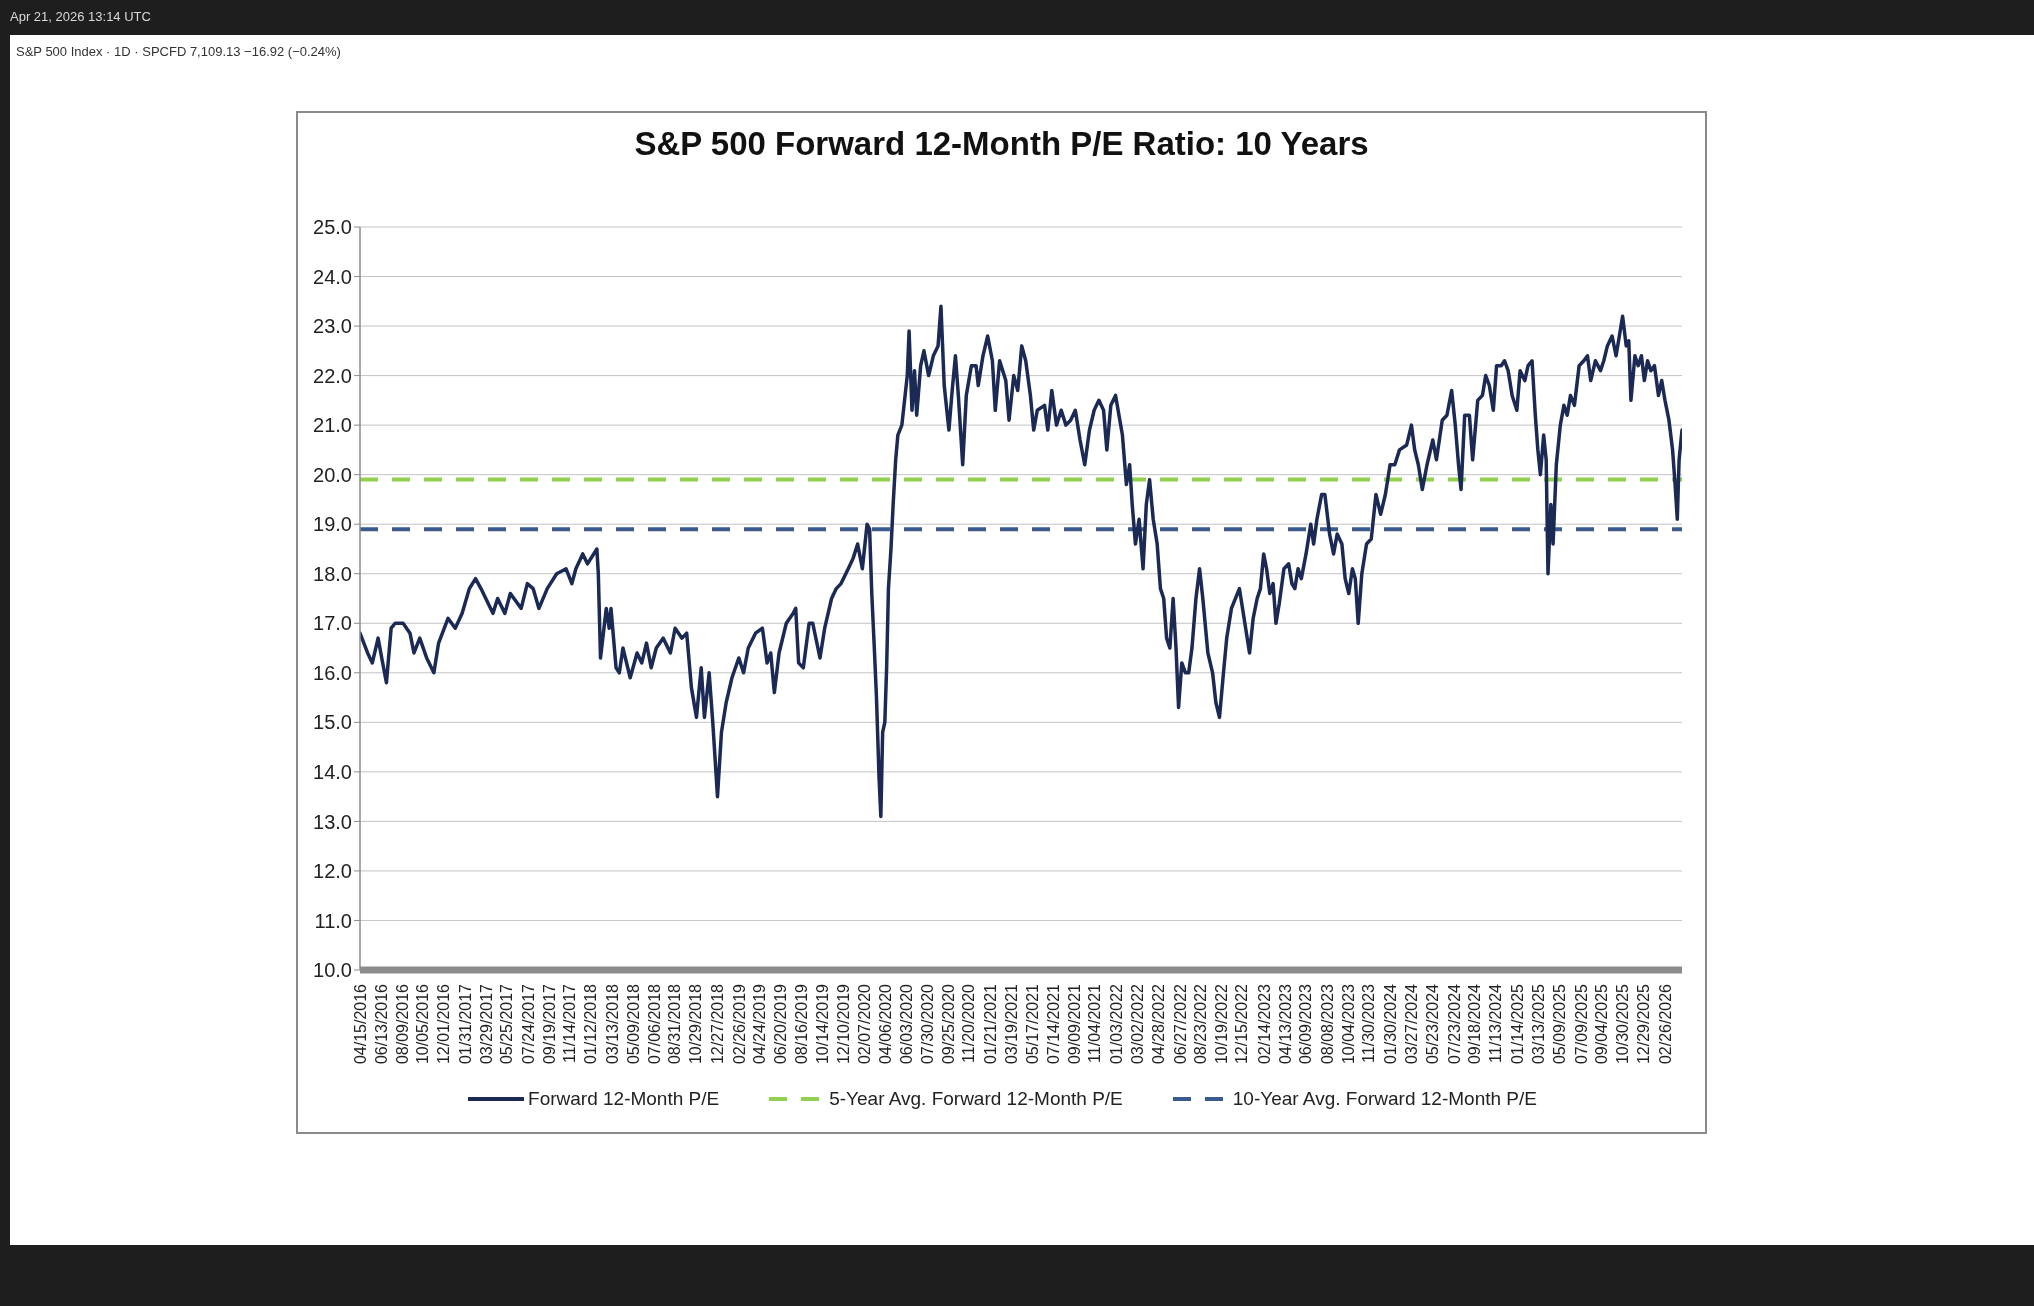  Describe the element at coordinates (80, 16) in the screenshot. I see `text: Apr 21, 2026 13:14 UTC` at that location.